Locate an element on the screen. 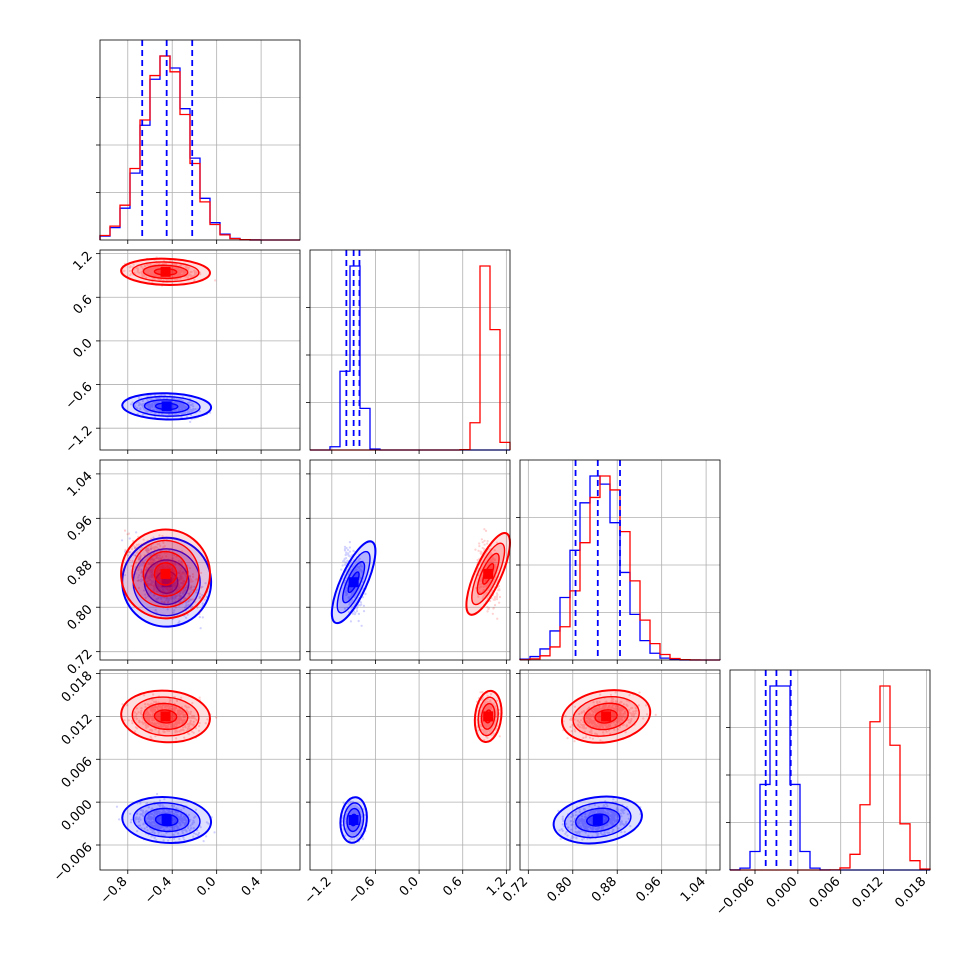 The height and width of the screenshot is (970, 970). xtick-label-3-0: −0.006 is located at coordinates (735, 896).